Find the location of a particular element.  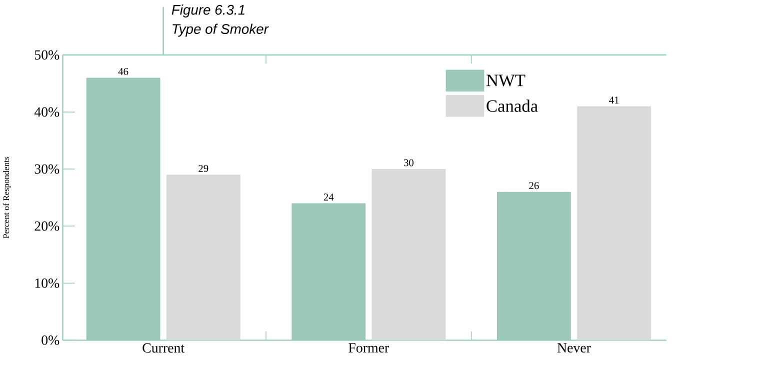

x-tick-label: Current is located at coordinates (163, 348).